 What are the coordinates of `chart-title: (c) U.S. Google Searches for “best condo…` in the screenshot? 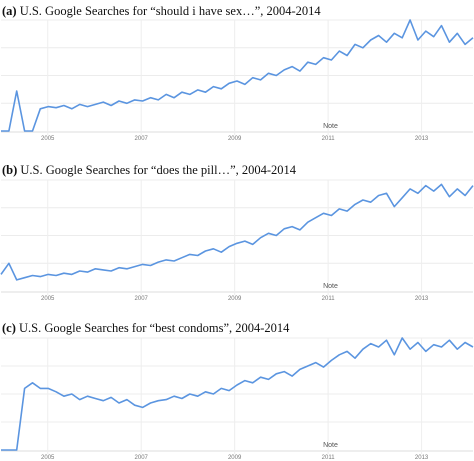 It's located at (146, 328).